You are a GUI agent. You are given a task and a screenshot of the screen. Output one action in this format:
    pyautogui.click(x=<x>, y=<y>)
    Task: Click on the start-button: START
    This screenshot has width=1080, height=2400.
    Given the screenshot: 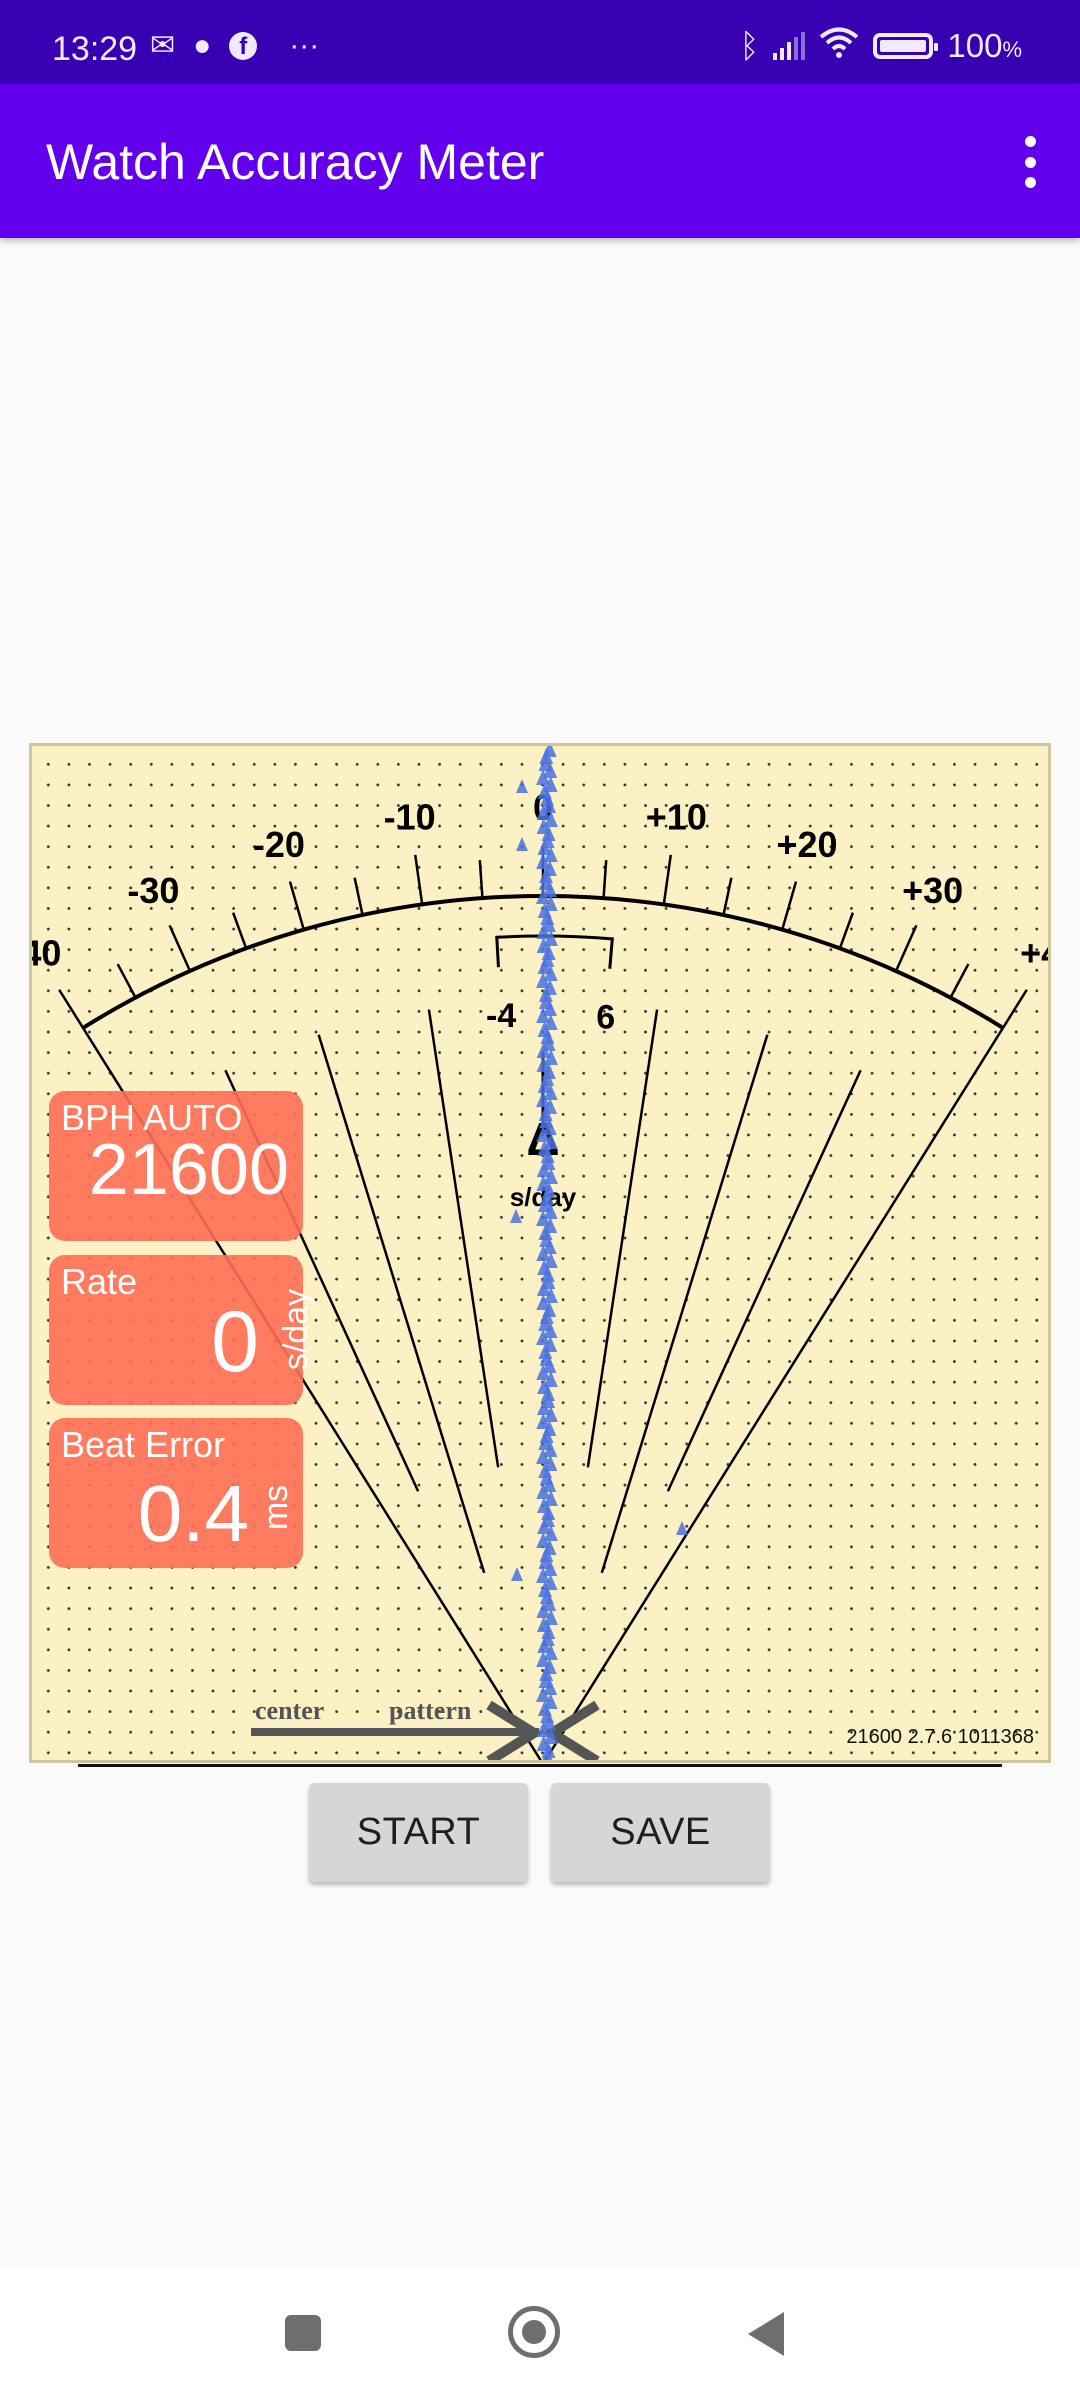 What is the action you would take?
    pyautogui.click(x=418, y=1832)
    